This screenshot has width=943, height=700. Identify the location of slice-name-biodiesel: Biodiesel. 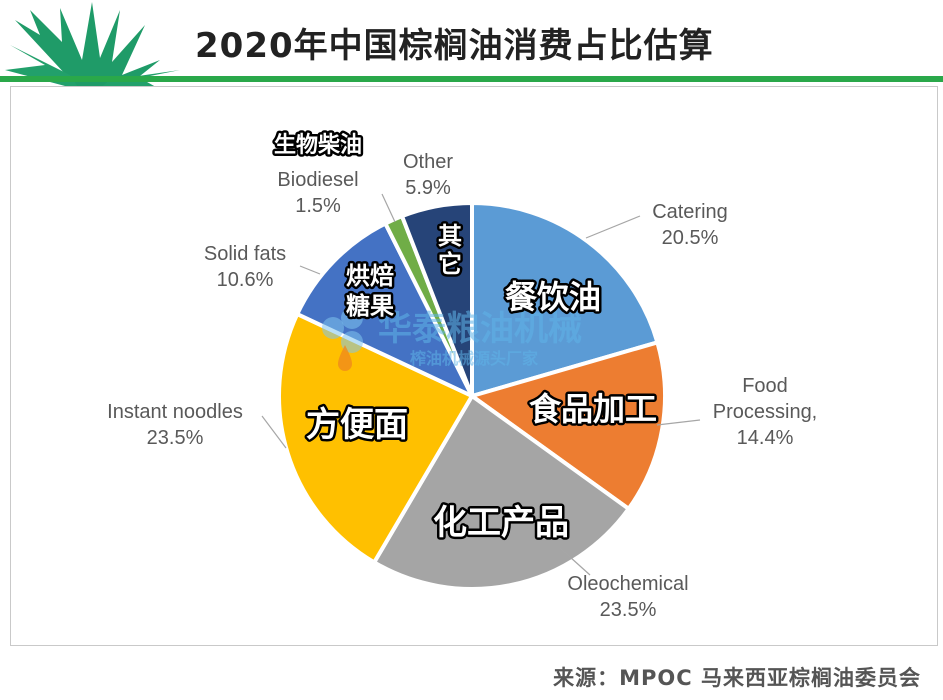
(317, 180).